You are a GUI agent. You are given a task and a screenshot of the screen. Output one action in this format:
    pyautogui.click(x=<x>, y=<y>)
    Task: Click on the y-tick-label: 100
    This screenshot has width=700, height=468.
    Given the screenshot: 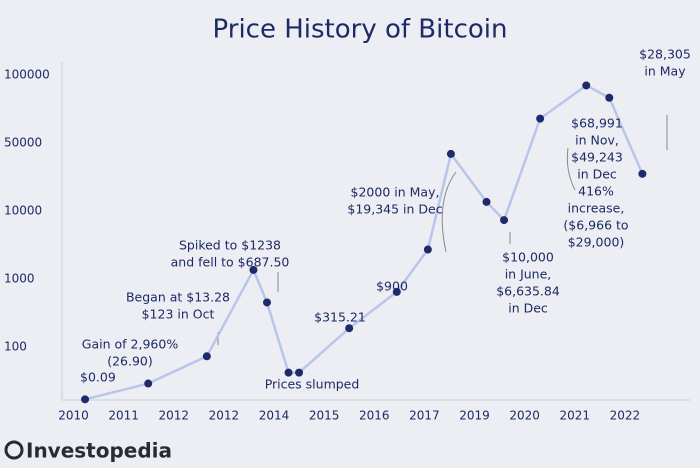 What is the action you would take?
    pyautogui.click(x=15, y=347)
    